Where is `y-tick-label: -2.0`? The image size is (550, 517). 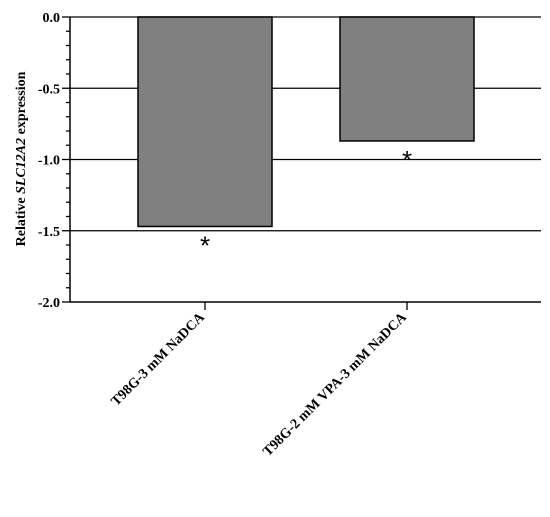 y-tick-label: -2.0 is located at coordinates (49, 303).